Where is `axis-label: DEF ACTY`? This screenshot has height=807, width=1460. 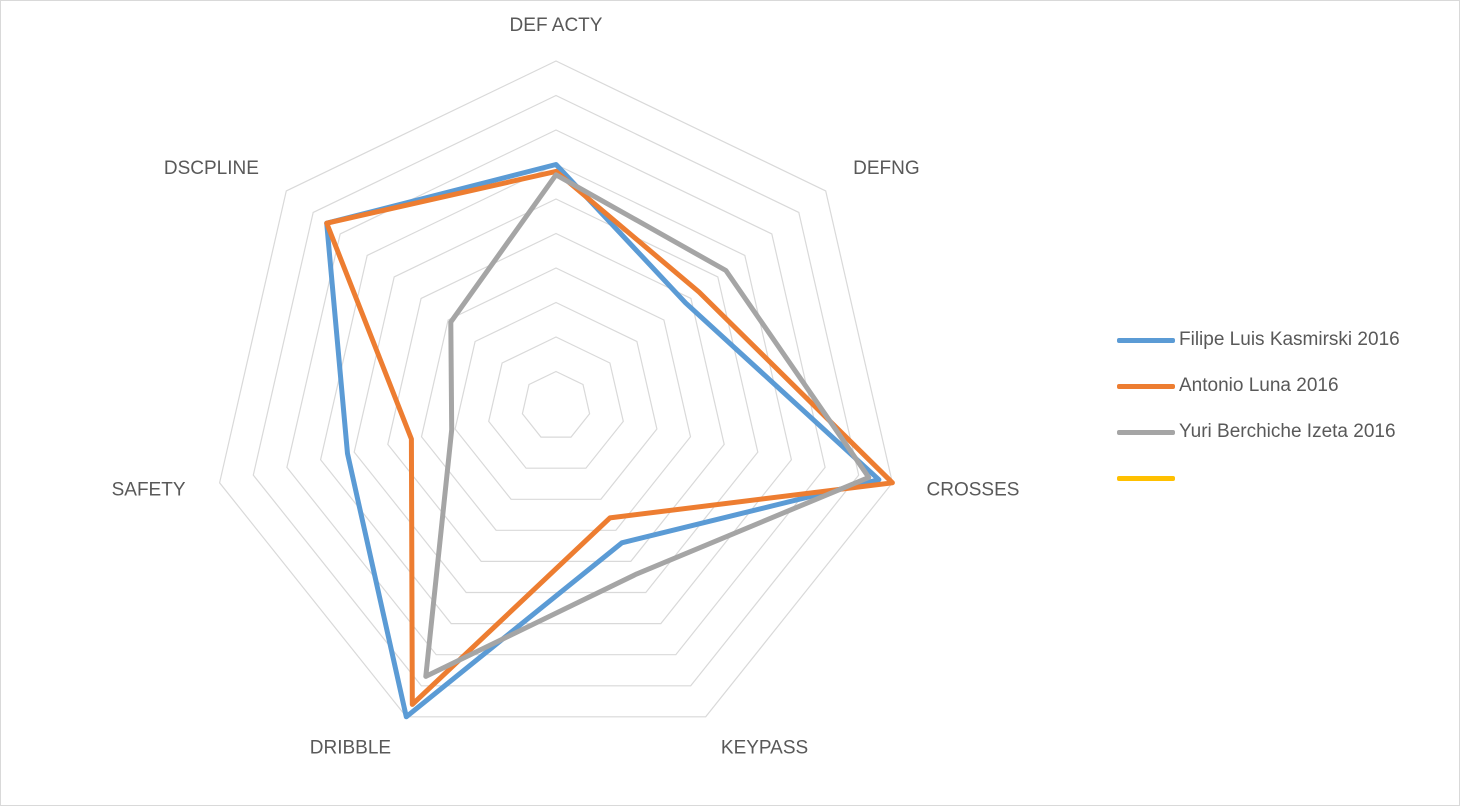
axis-label: DEF ACTY is located at coordinates (556, 25).